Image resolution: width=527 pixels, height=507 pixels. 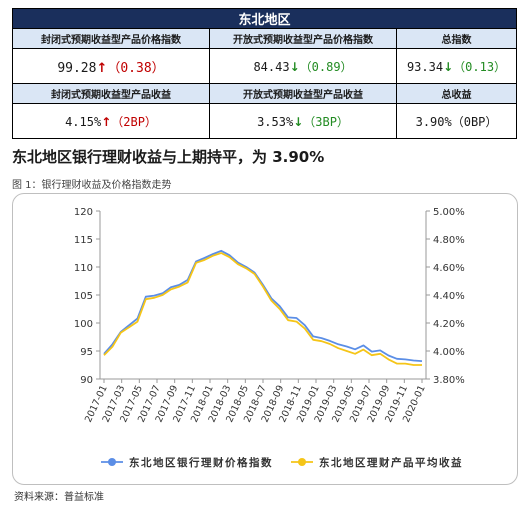 What do you see at coordinates (456, 66) in the screenshot?
I see `value-total-index: 93.34↓（0.13）` at bounding box center [456, 66].